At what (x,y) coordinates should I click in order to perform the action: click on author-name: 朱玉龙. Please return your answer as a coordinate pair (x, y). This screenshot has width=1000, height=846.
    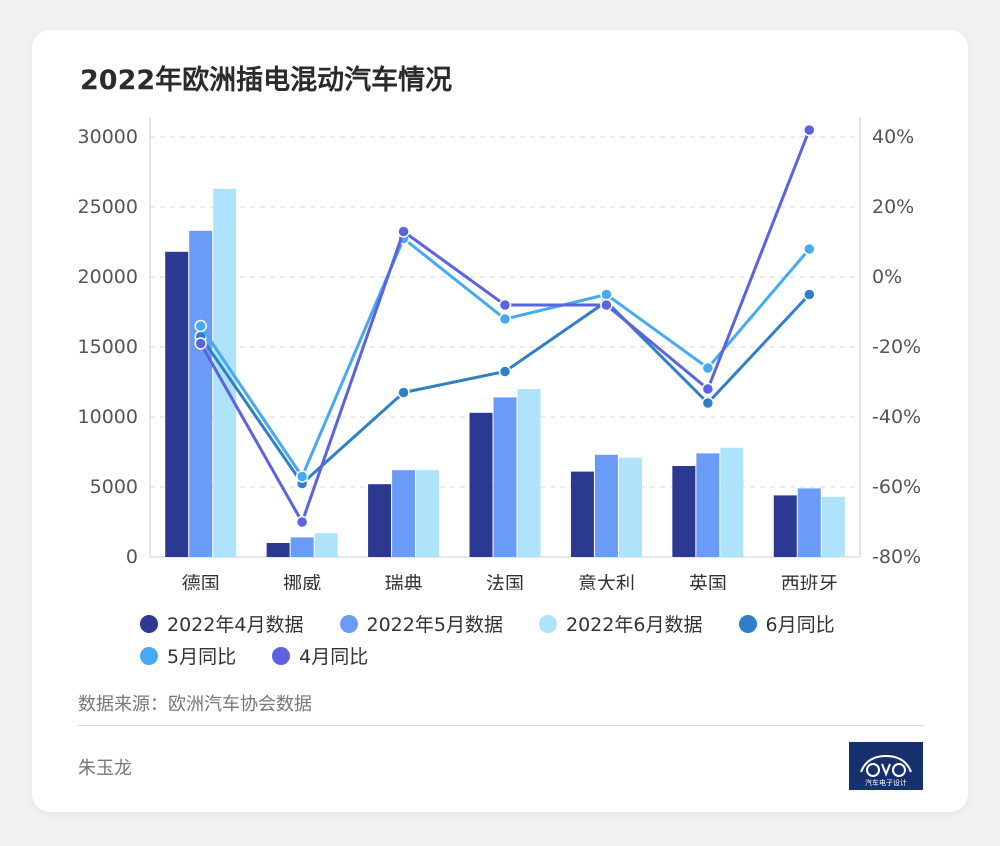
    Looking at the image, I should click on (105, 768).